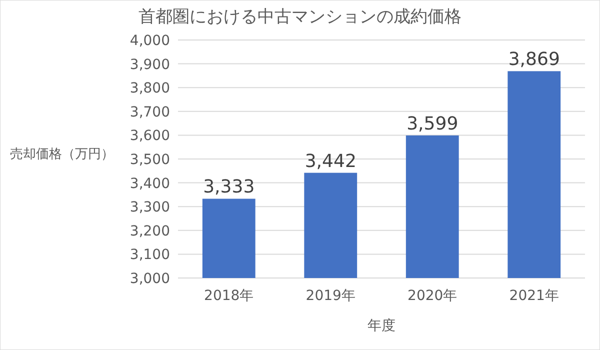  I want to click on y-tick-label: 3,100, so click(150, 255).